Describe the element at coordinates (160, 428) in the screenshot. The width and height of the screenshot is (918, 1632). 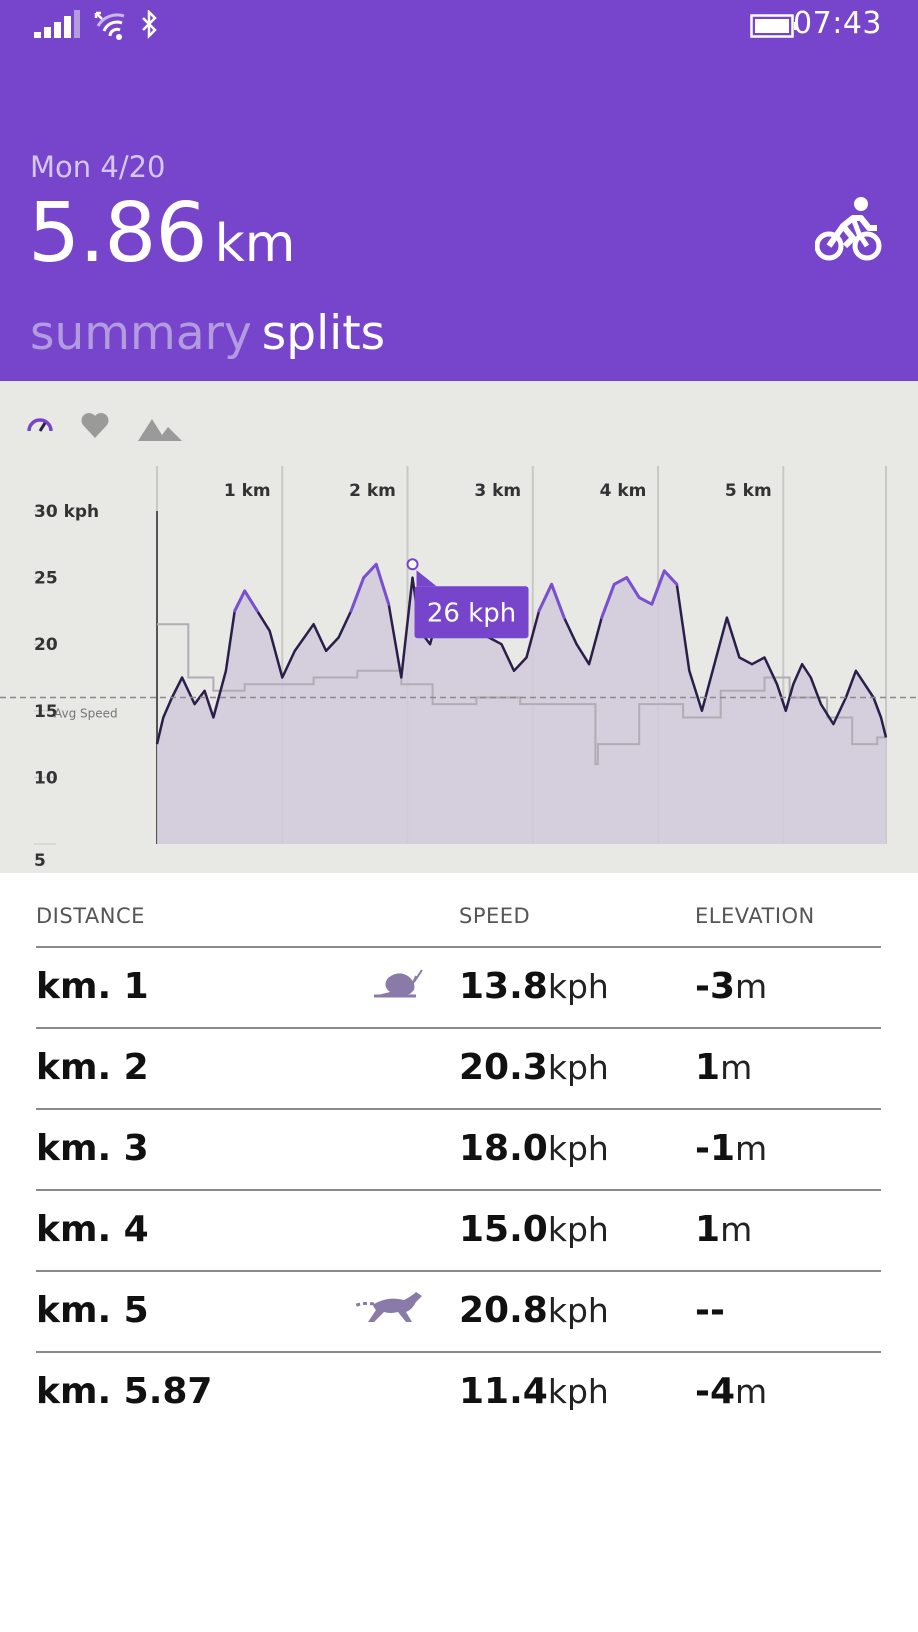
I see `mountain-icon` at that location.